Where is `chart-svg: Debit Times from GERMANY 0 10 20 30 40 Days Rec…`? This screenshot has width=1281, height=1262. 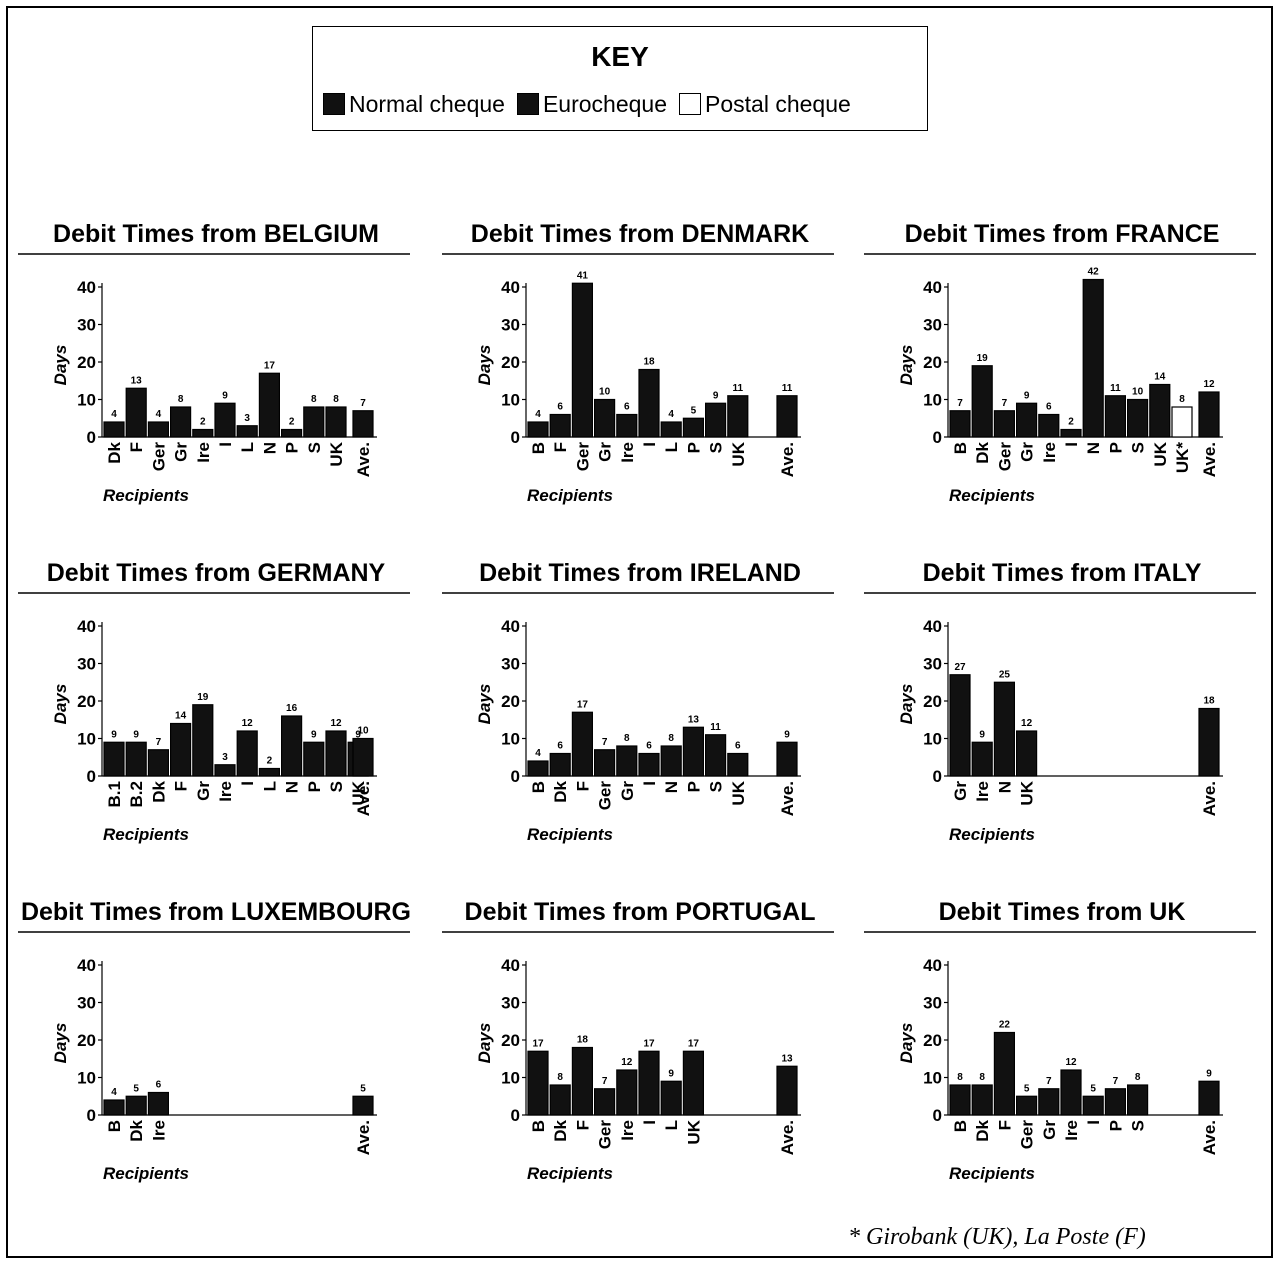
chart-svg: Debit Times from GERMANY 0 10 20 30 40 Days Rec… is located at coordinates (214, 701).